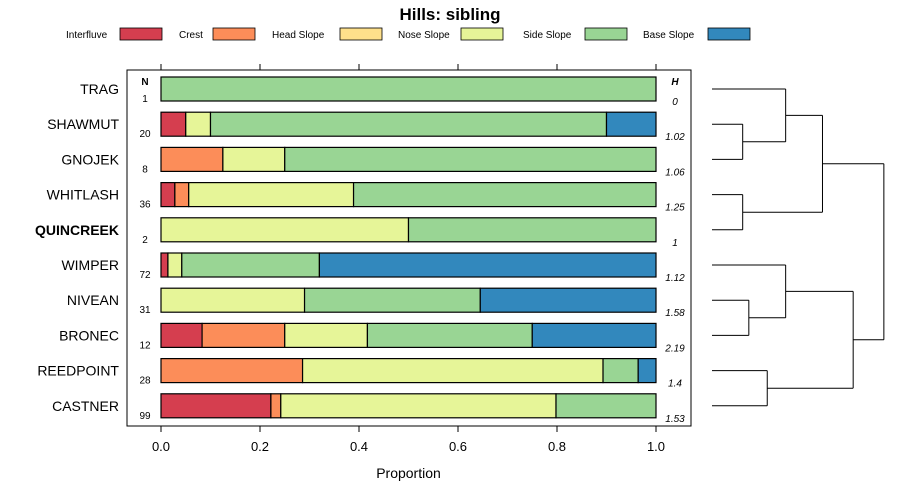 The width and height of the screenshot is (900, 500). I want to click on bar-segment-castner-nose-slope, so click(418, 406).